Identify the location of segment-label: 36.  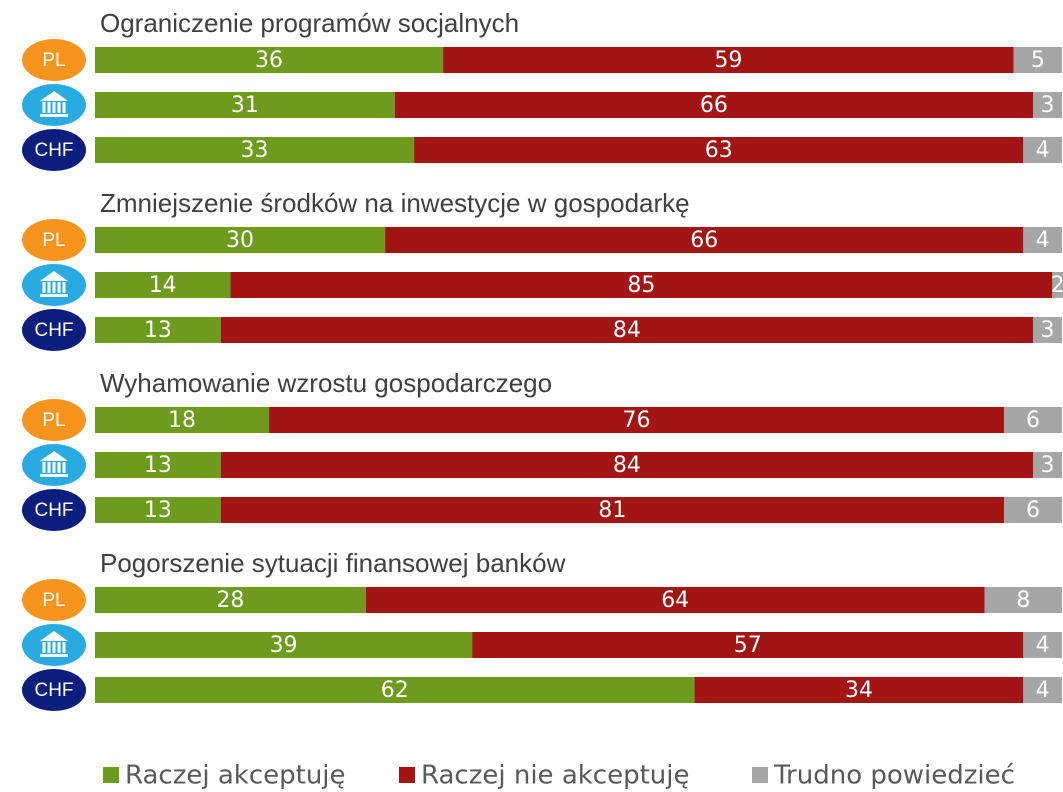
(269, 60).